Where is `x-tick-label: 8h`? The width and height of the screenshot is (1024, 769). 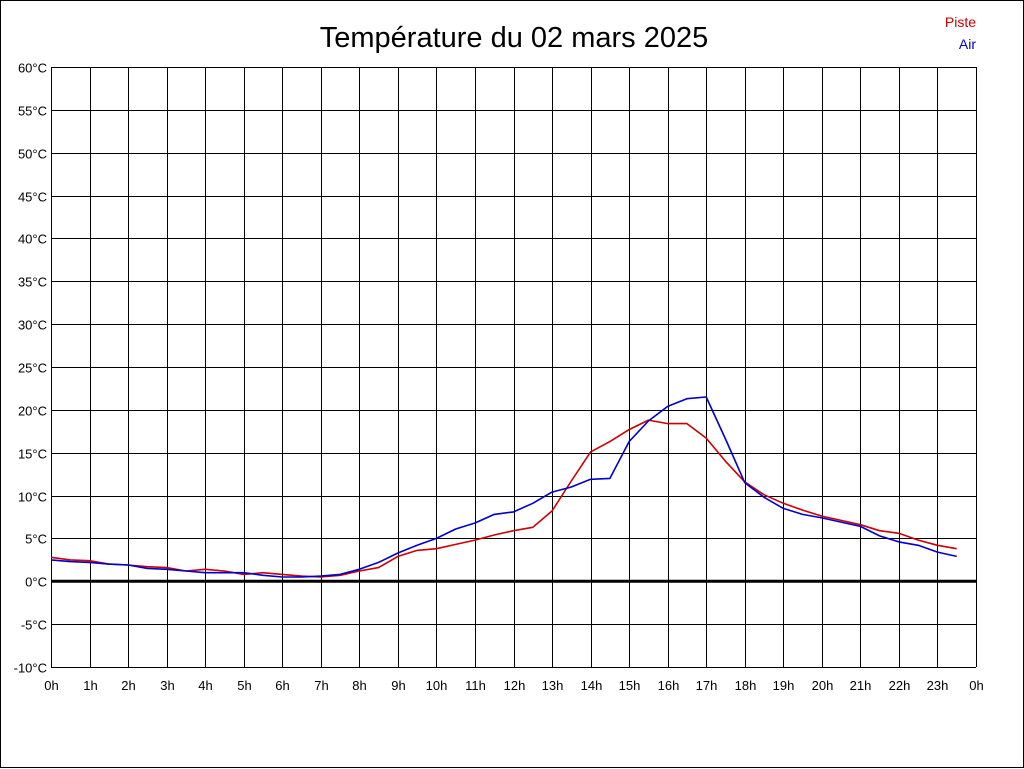 x-tick-label: 8h is located at coordinates (359, 685).